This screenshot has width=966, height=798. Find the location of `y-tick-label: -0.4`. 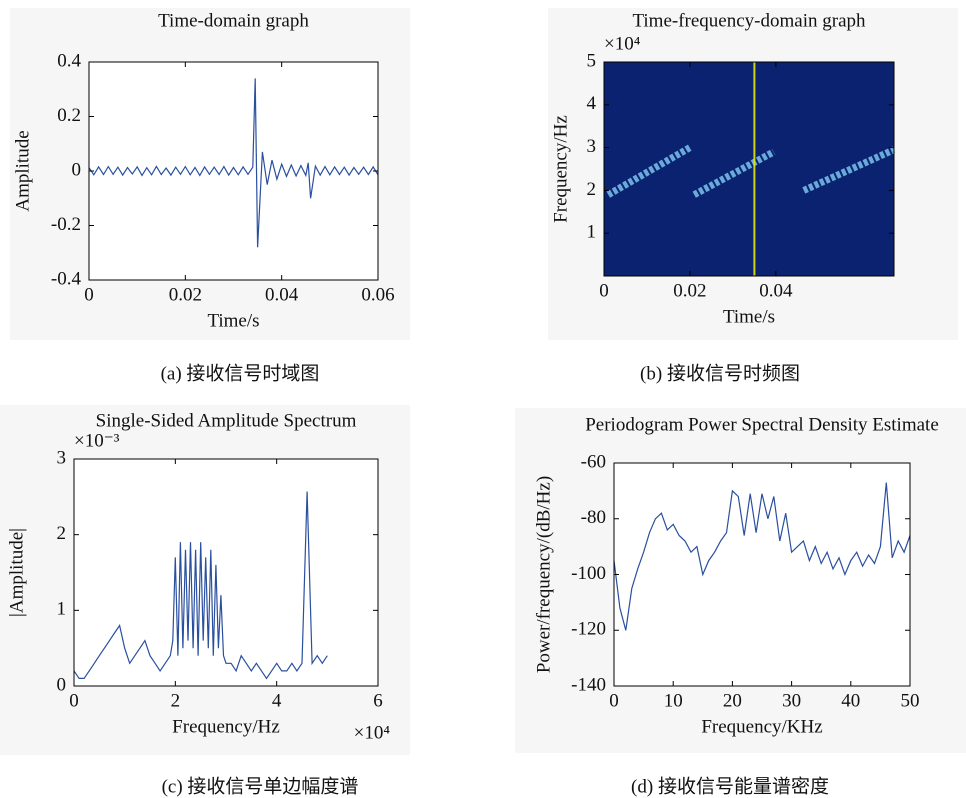

y-tick-label: -0.4 is located at coordinates (66, 278).